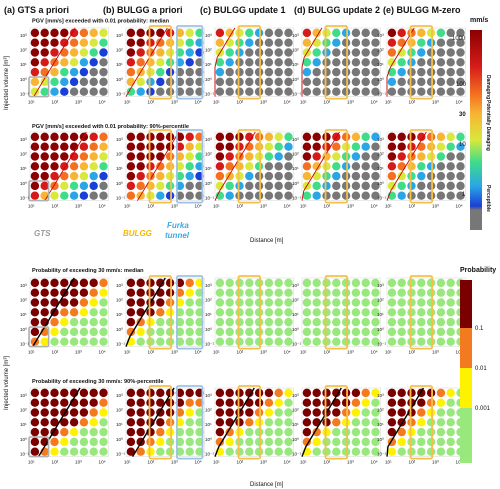  I want to click on xtick-label: 10⁴, so click(287, 352).